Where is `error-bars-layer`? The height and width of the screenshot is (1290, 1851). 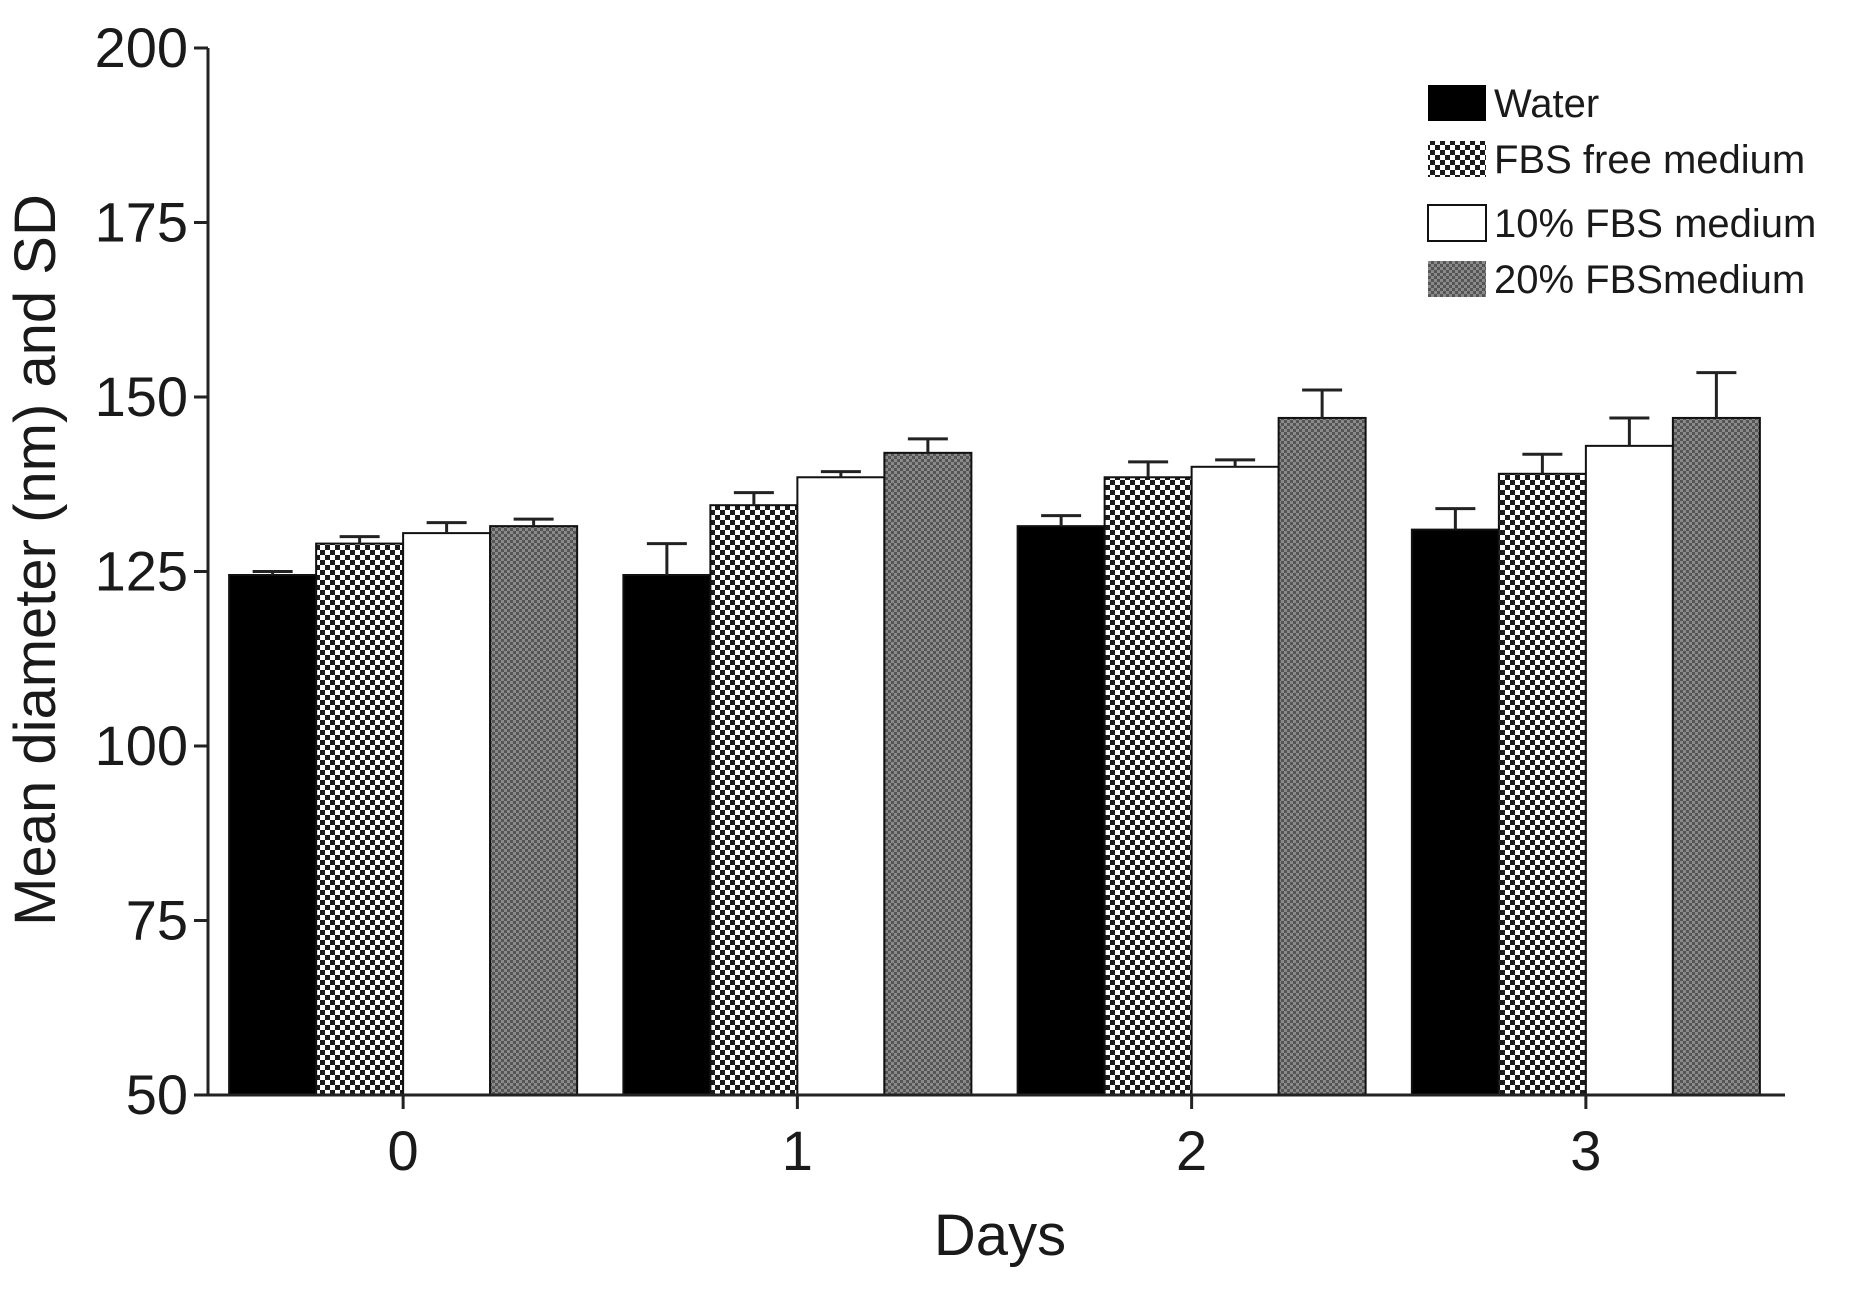 error-bars-layer is located at coordinates (994, 473).